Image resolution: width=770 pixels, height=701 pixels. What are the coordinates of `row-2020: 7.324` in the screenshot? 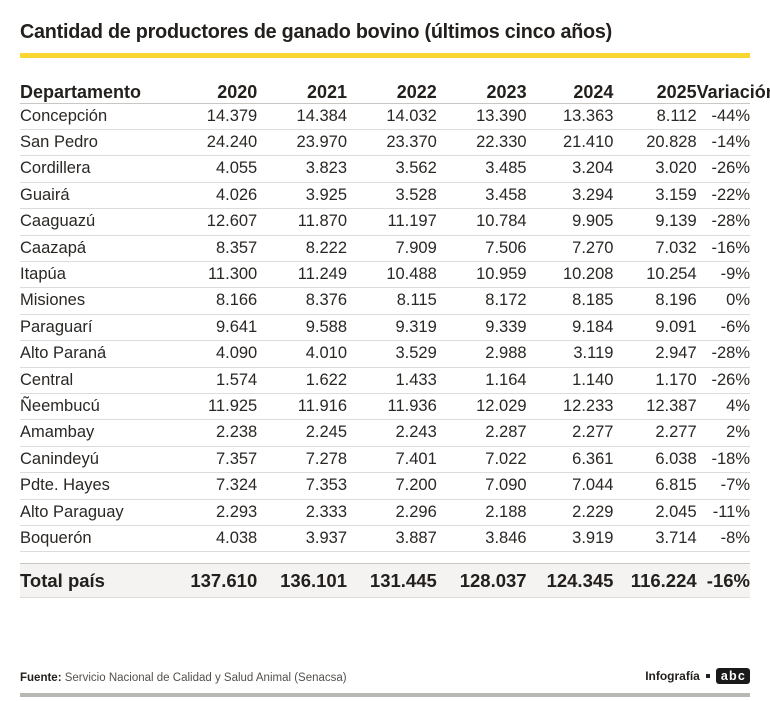 It's located at (236, 485).